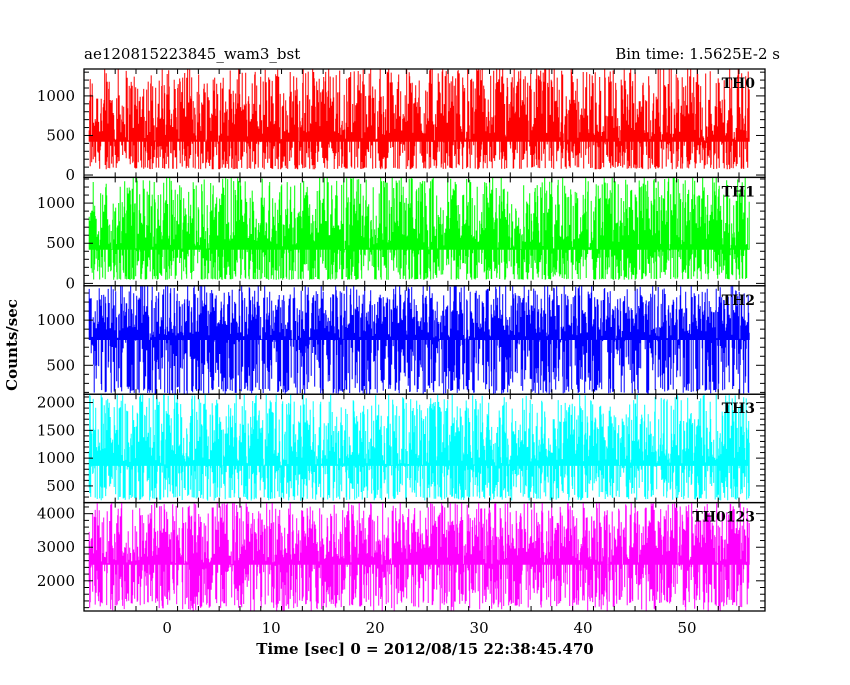  What do you see at coordinates (375, 628) in the screenshot?
I see `x-tick-label: 20` at bounding box center [375, 628].